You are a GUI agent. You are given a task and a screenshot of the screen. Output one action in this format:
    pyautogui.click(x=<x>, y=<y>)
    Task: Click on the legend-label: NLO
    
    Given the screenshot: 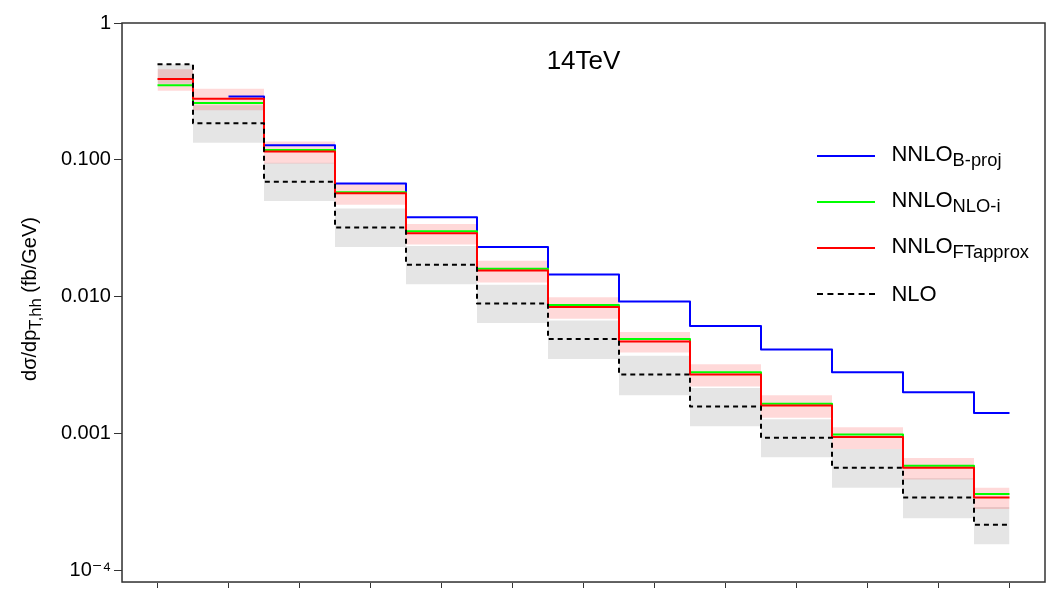 What is the action you would take?
    pyautogui.click(x=914, y=294)
    